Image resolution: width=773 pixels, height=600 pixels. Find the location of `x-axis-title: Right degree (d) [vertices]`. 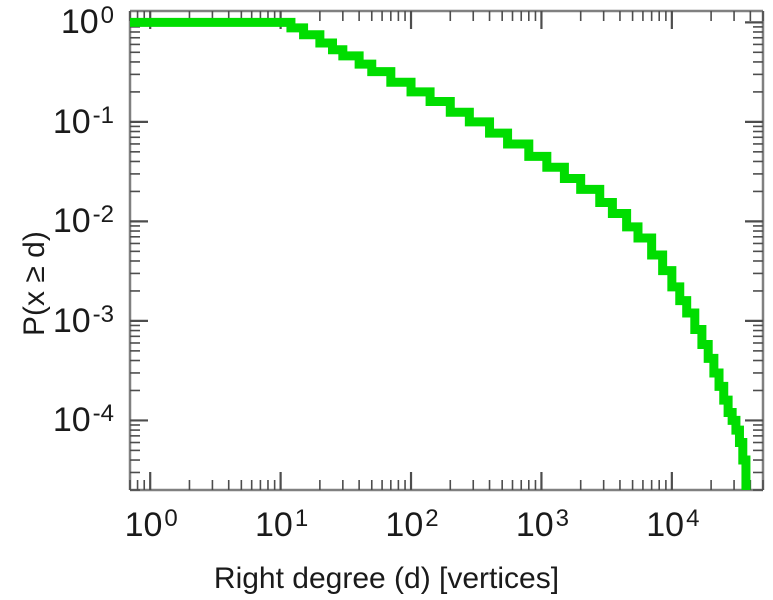

x-axis-title: Right degree (d) [vertices] is located at coordinates (386, 578).